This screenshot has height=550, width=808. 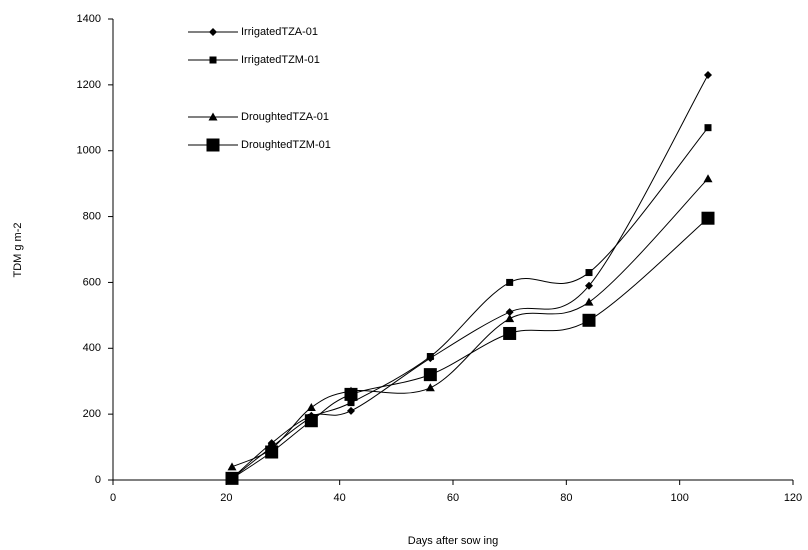 I want to click on y-axis-label: TDM g m-2, so click(x=18, y=250).